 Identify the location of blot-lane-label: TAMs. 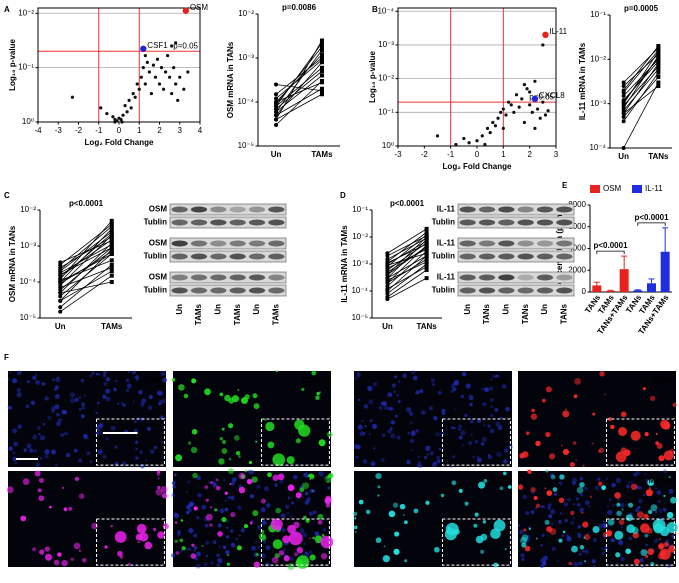
(275, 314).